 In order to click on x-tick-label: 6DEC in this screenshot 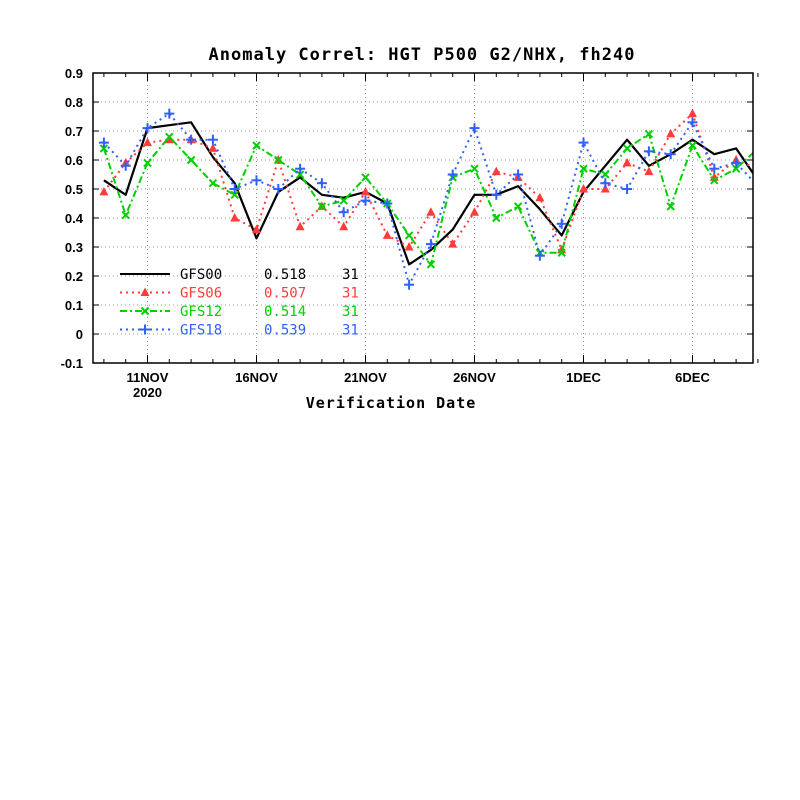, I will do `click(692, 377)`.